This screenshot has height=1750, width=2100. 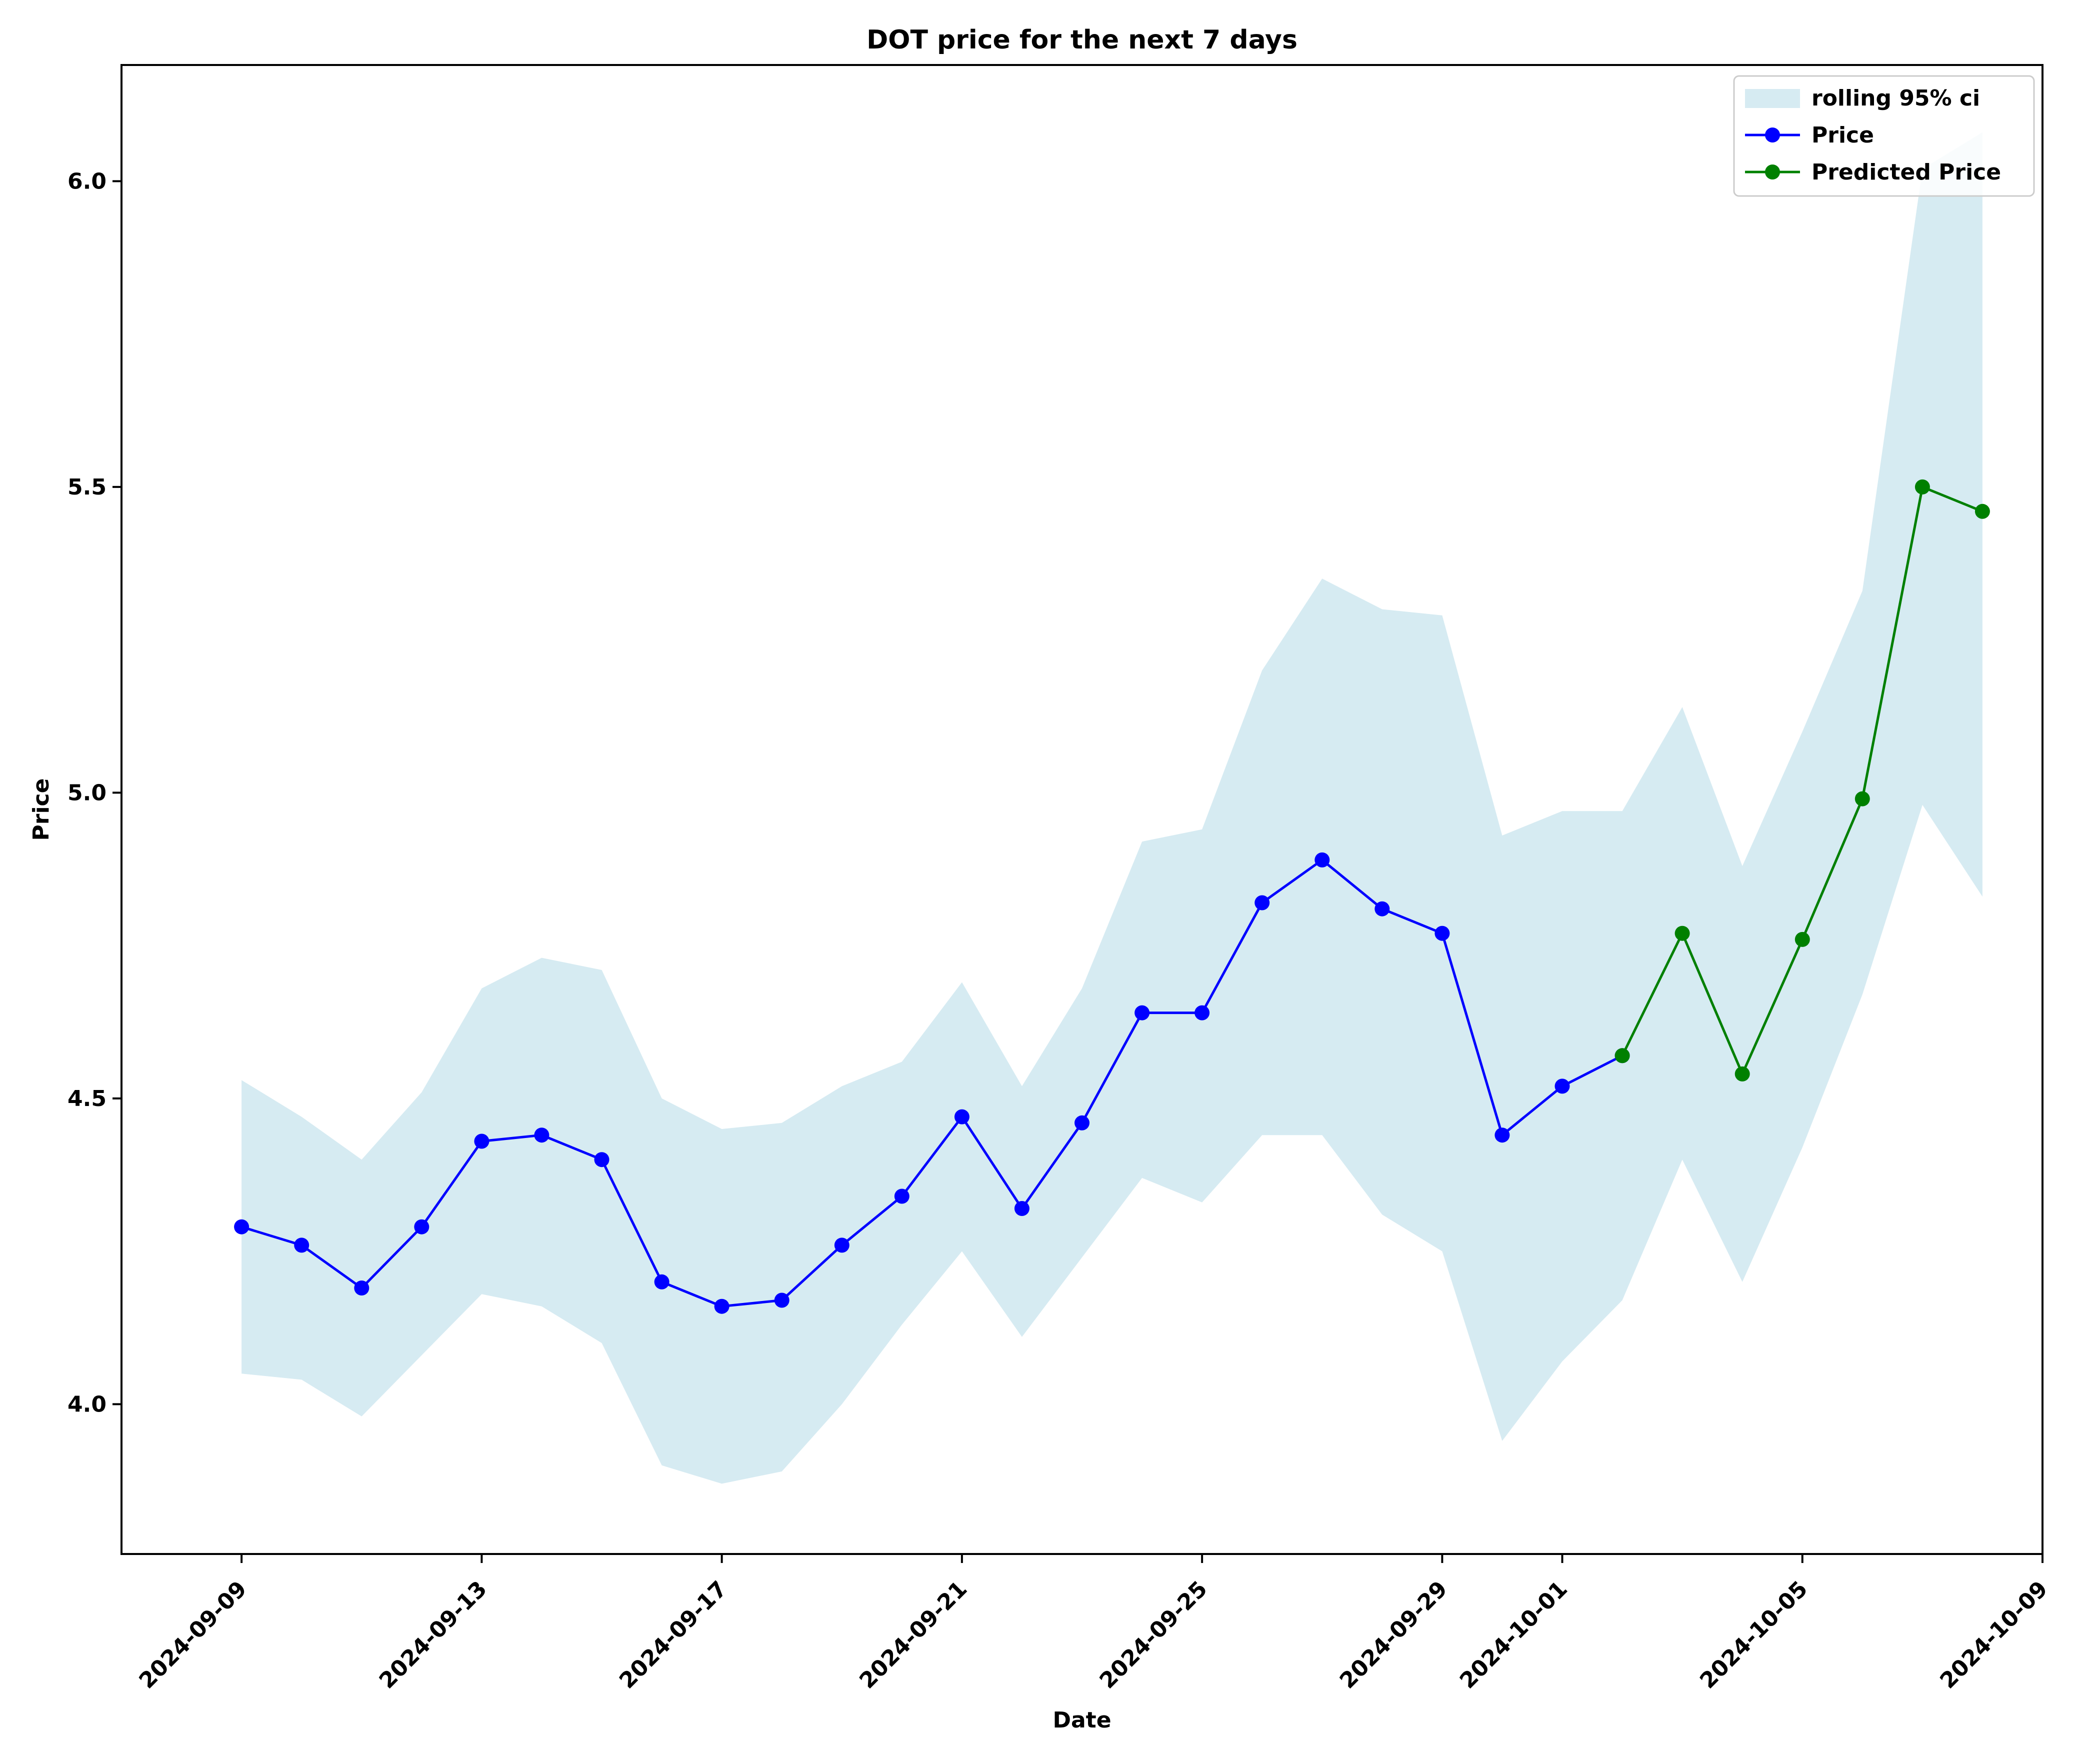 What do you see at coordinates (87, 793) in the screenshot?
I see `y-tick-label: 5.0` at bounding box center [87, 793].